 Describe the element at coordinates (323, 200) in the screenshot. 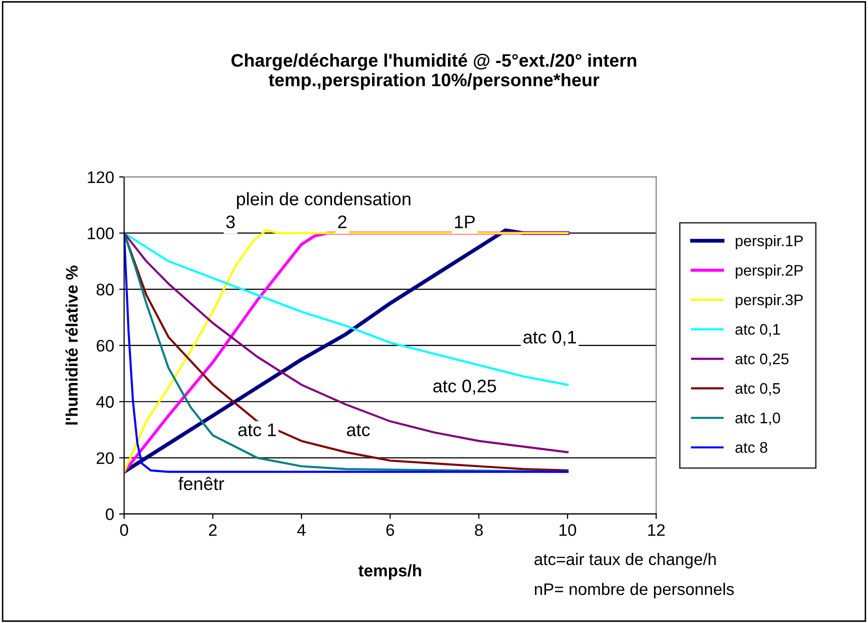

I see `annotation: plein de condensation` at that location.